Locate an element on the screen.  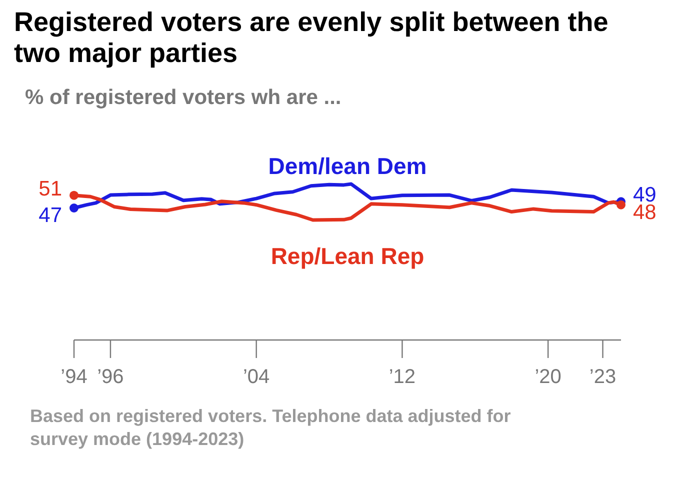
series-label: Rep/Lean Rep is located at coordinates (347, 256).